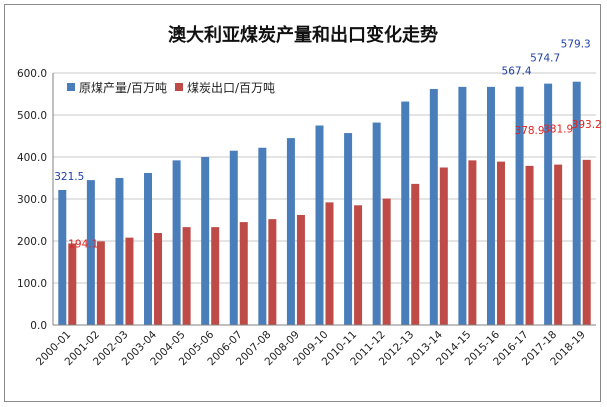  Describe the element at coordinates (32, 242) in the screenshot. I see `y-tick-label: 200.0` at that location.